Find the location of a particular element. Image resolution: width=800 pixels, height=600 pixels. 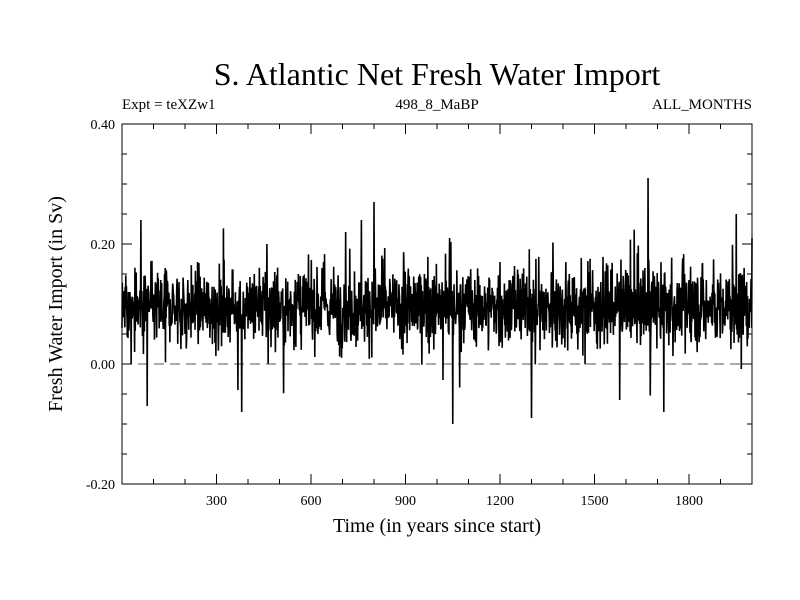

y-tick-label: -0.20 is located at coordinates (100, 485).